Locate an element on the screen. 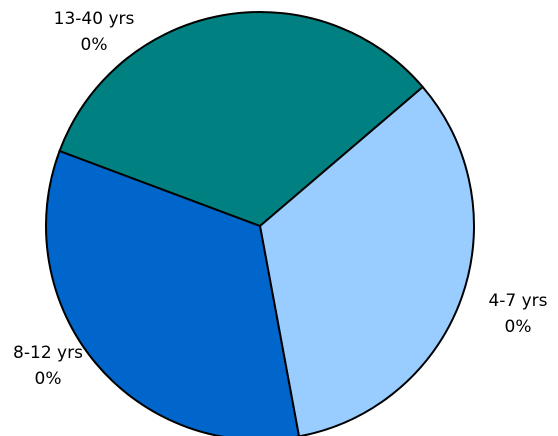 Image resolution: width=558 pixels, height=436 pixels. slice-category-label: 4-7 yrs is located at coordinates (517, 301).